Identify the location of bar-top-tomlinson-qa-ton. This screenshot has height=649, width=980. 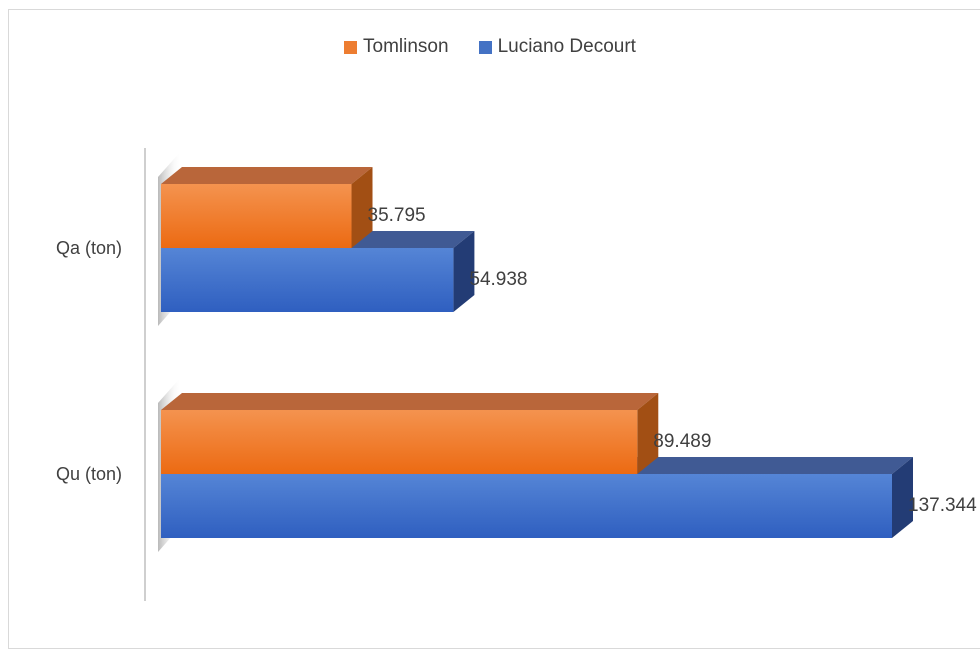
(267, 175).